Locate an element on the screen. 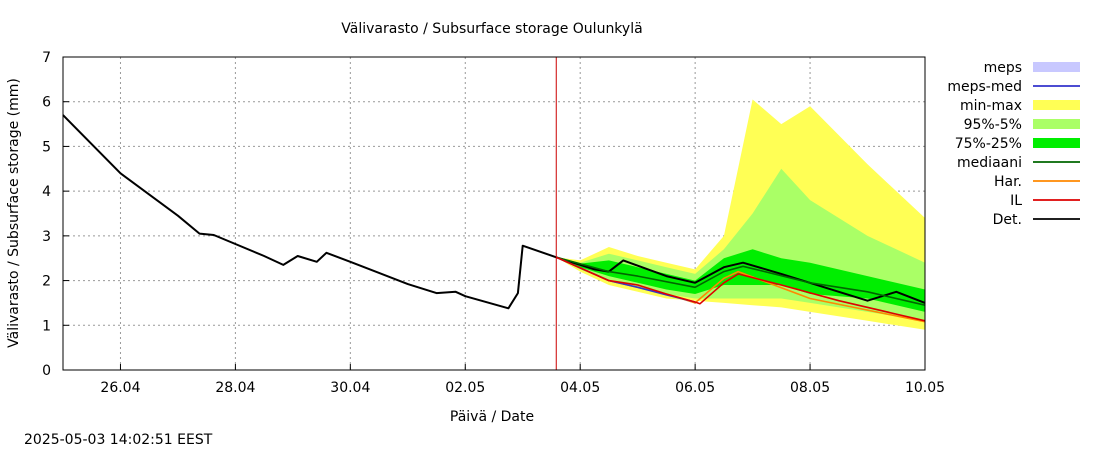 This screenshot has height=450, width=1100. series-mediaani is located at coordinates (741, 281).